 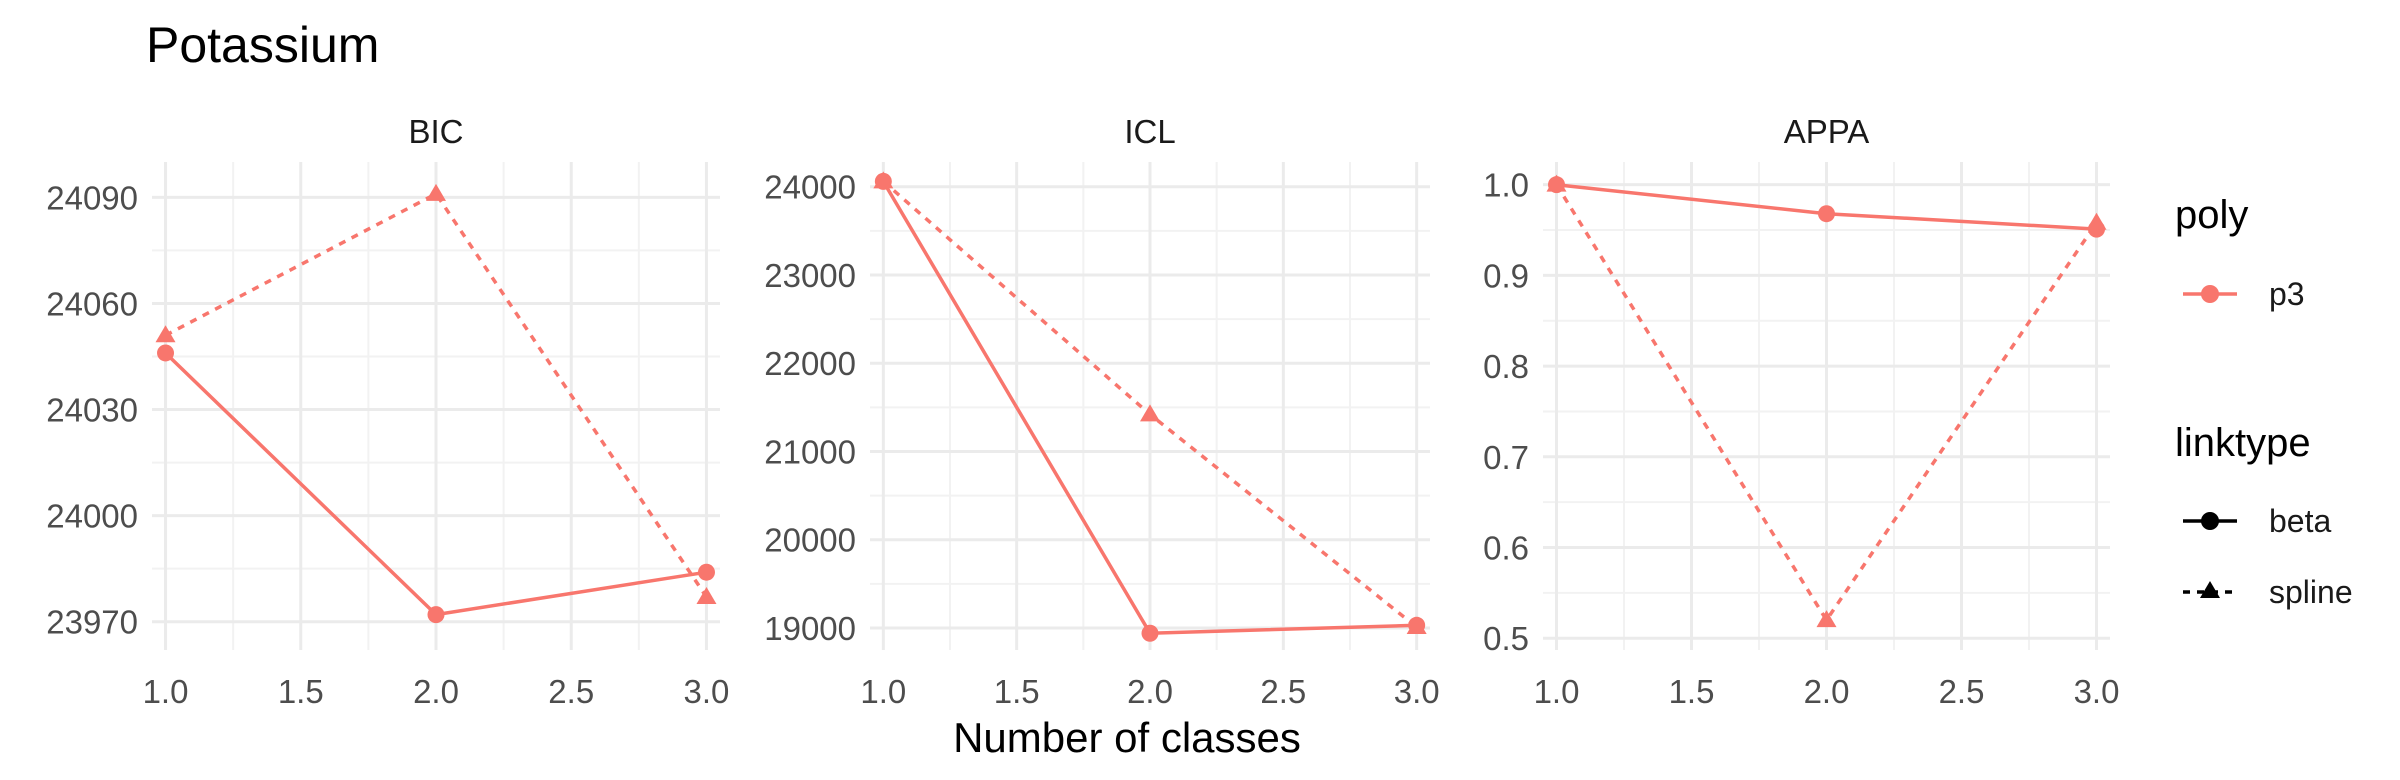 What do you see at coordinates (1827, 131) in the screenshot?
I see `panel-title-appa: APPA` at bounding box center [1827, 131].